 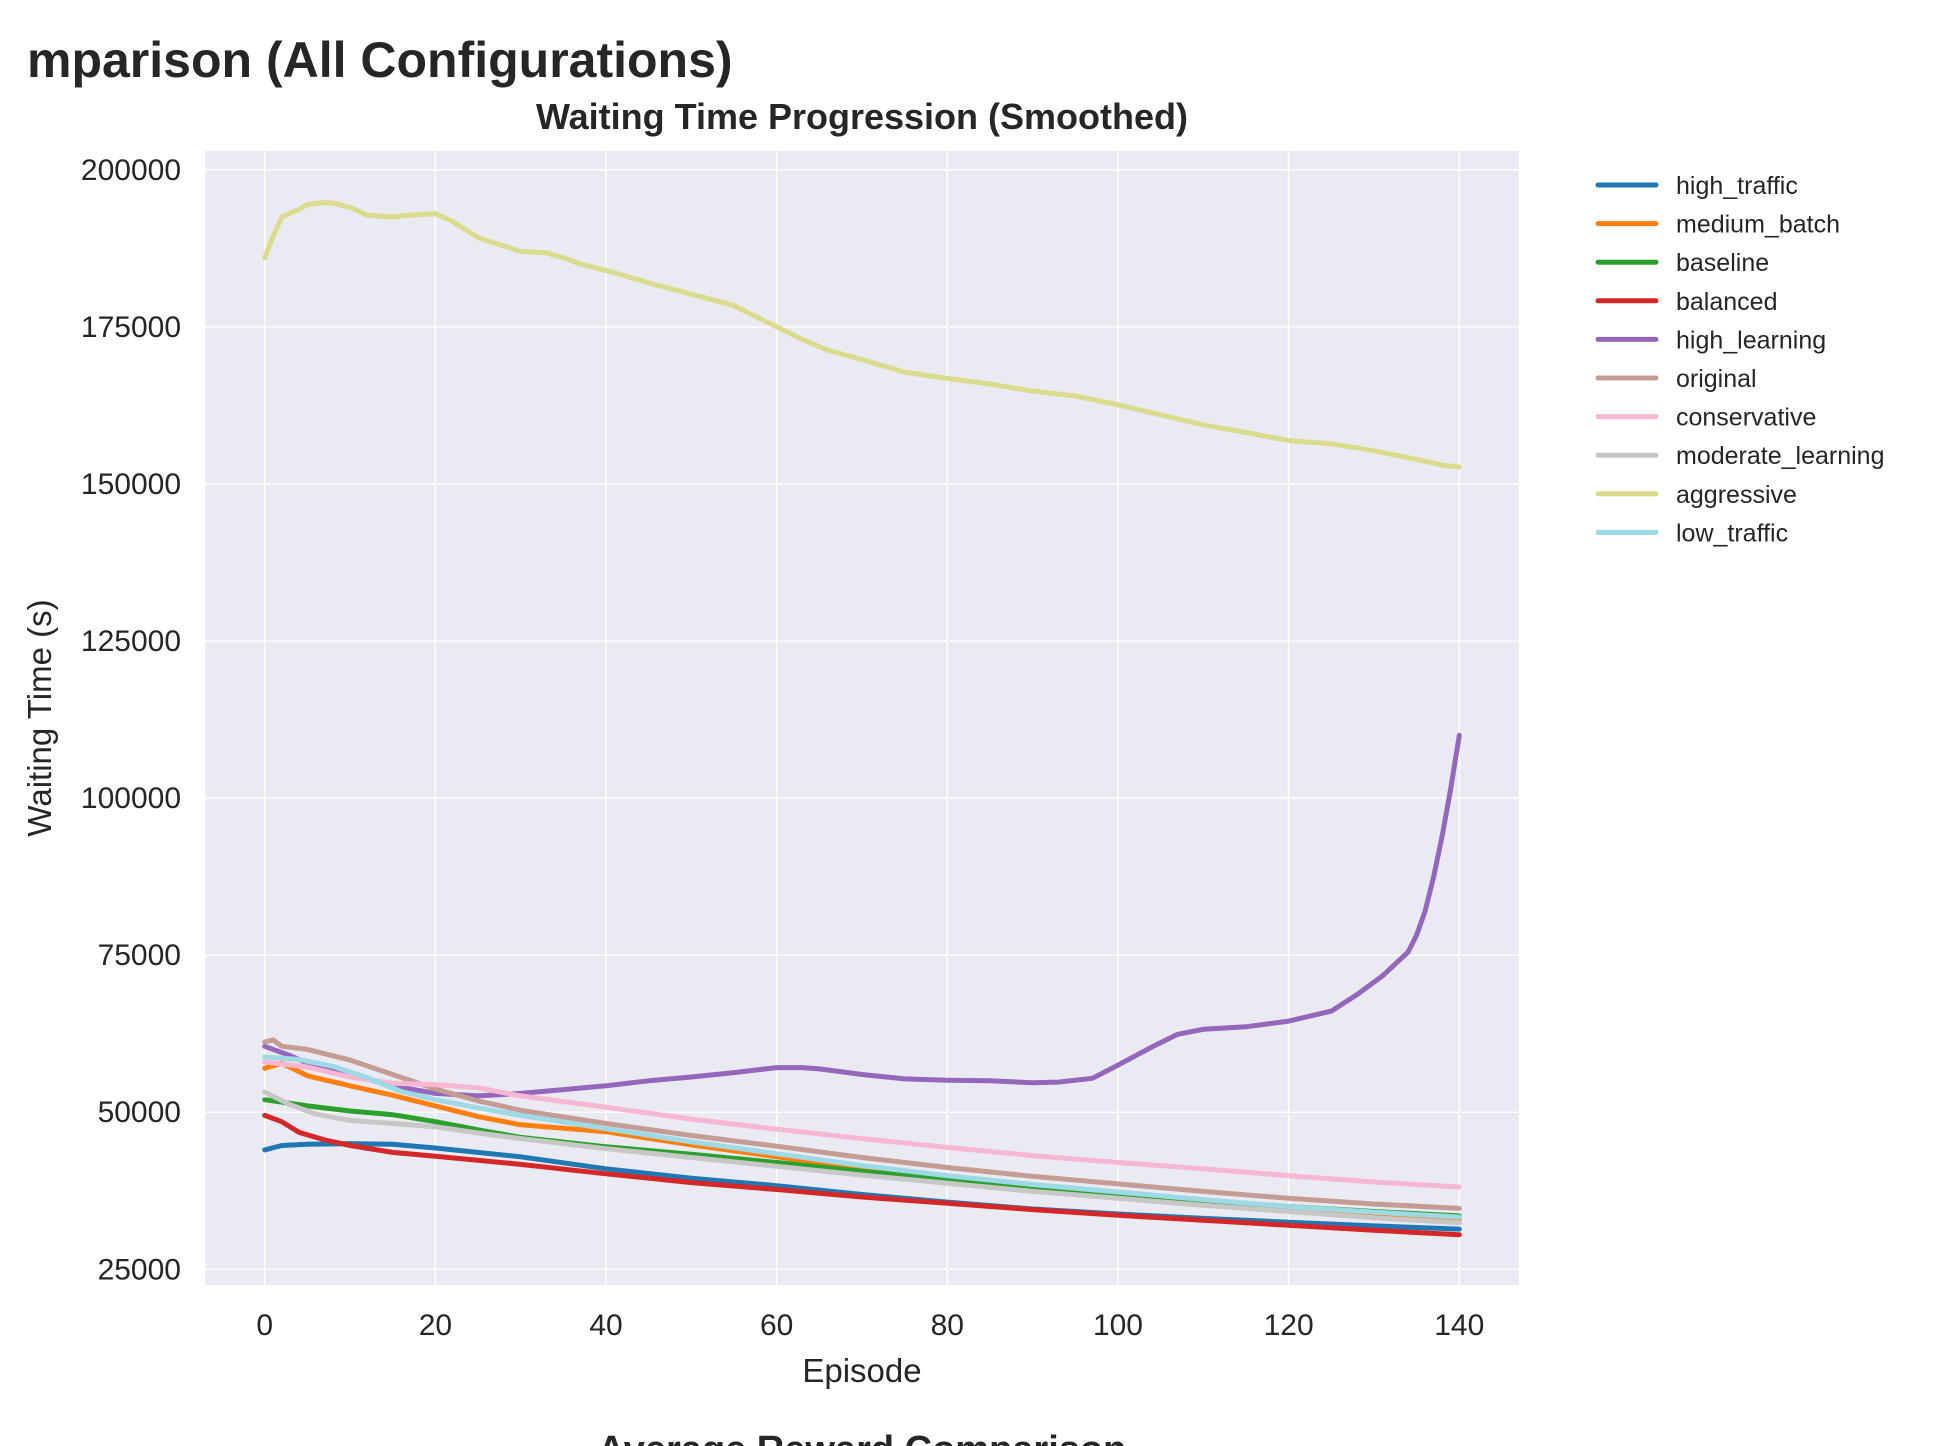 I want to click on series-line-original, so click(x=862, y=1124).